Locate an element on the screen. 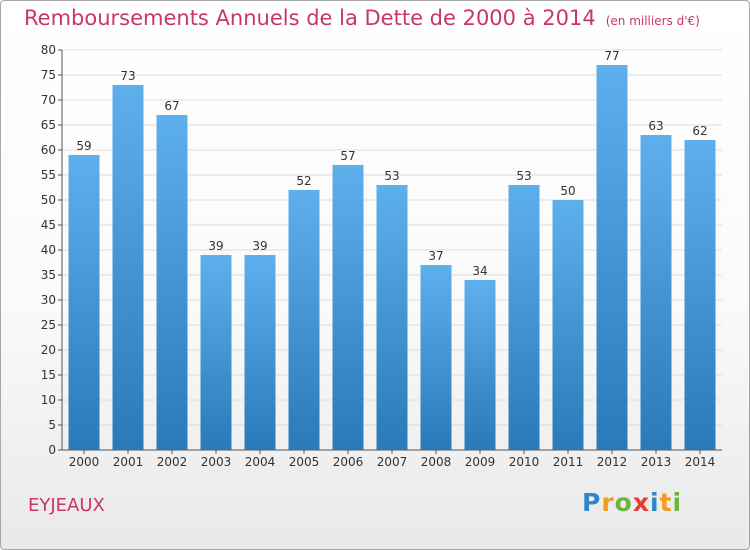 Image resolution: width=750 pixels, height=550 pixels. x-tick-label: 2009 is located at coordinates (480, 462).